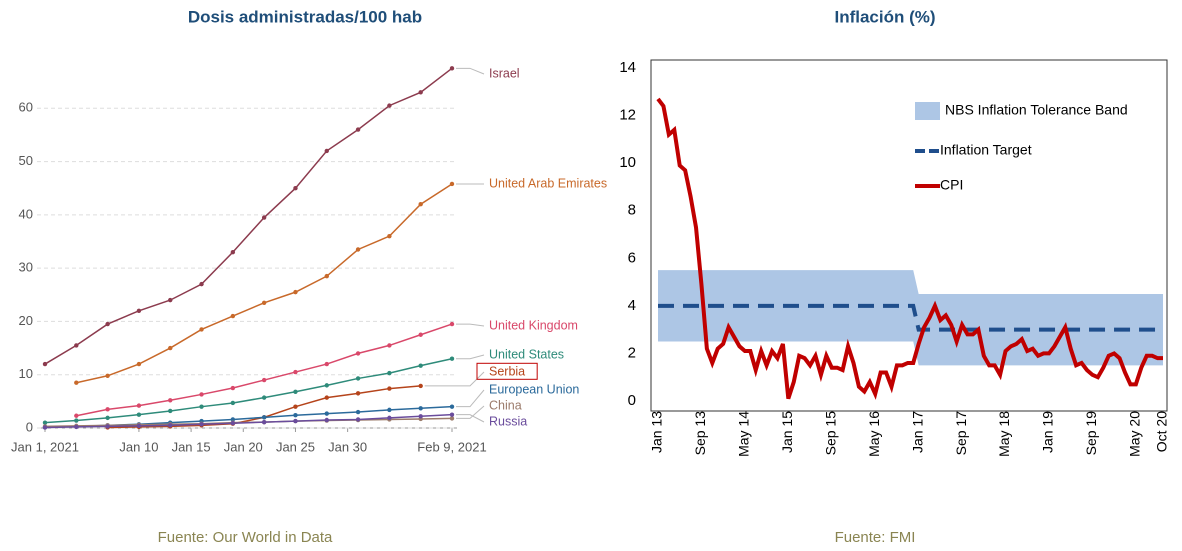 The width and height of the screenshot is (1182, 551). I want to click on x-tick-label: Sep 15, so click(830, 433).